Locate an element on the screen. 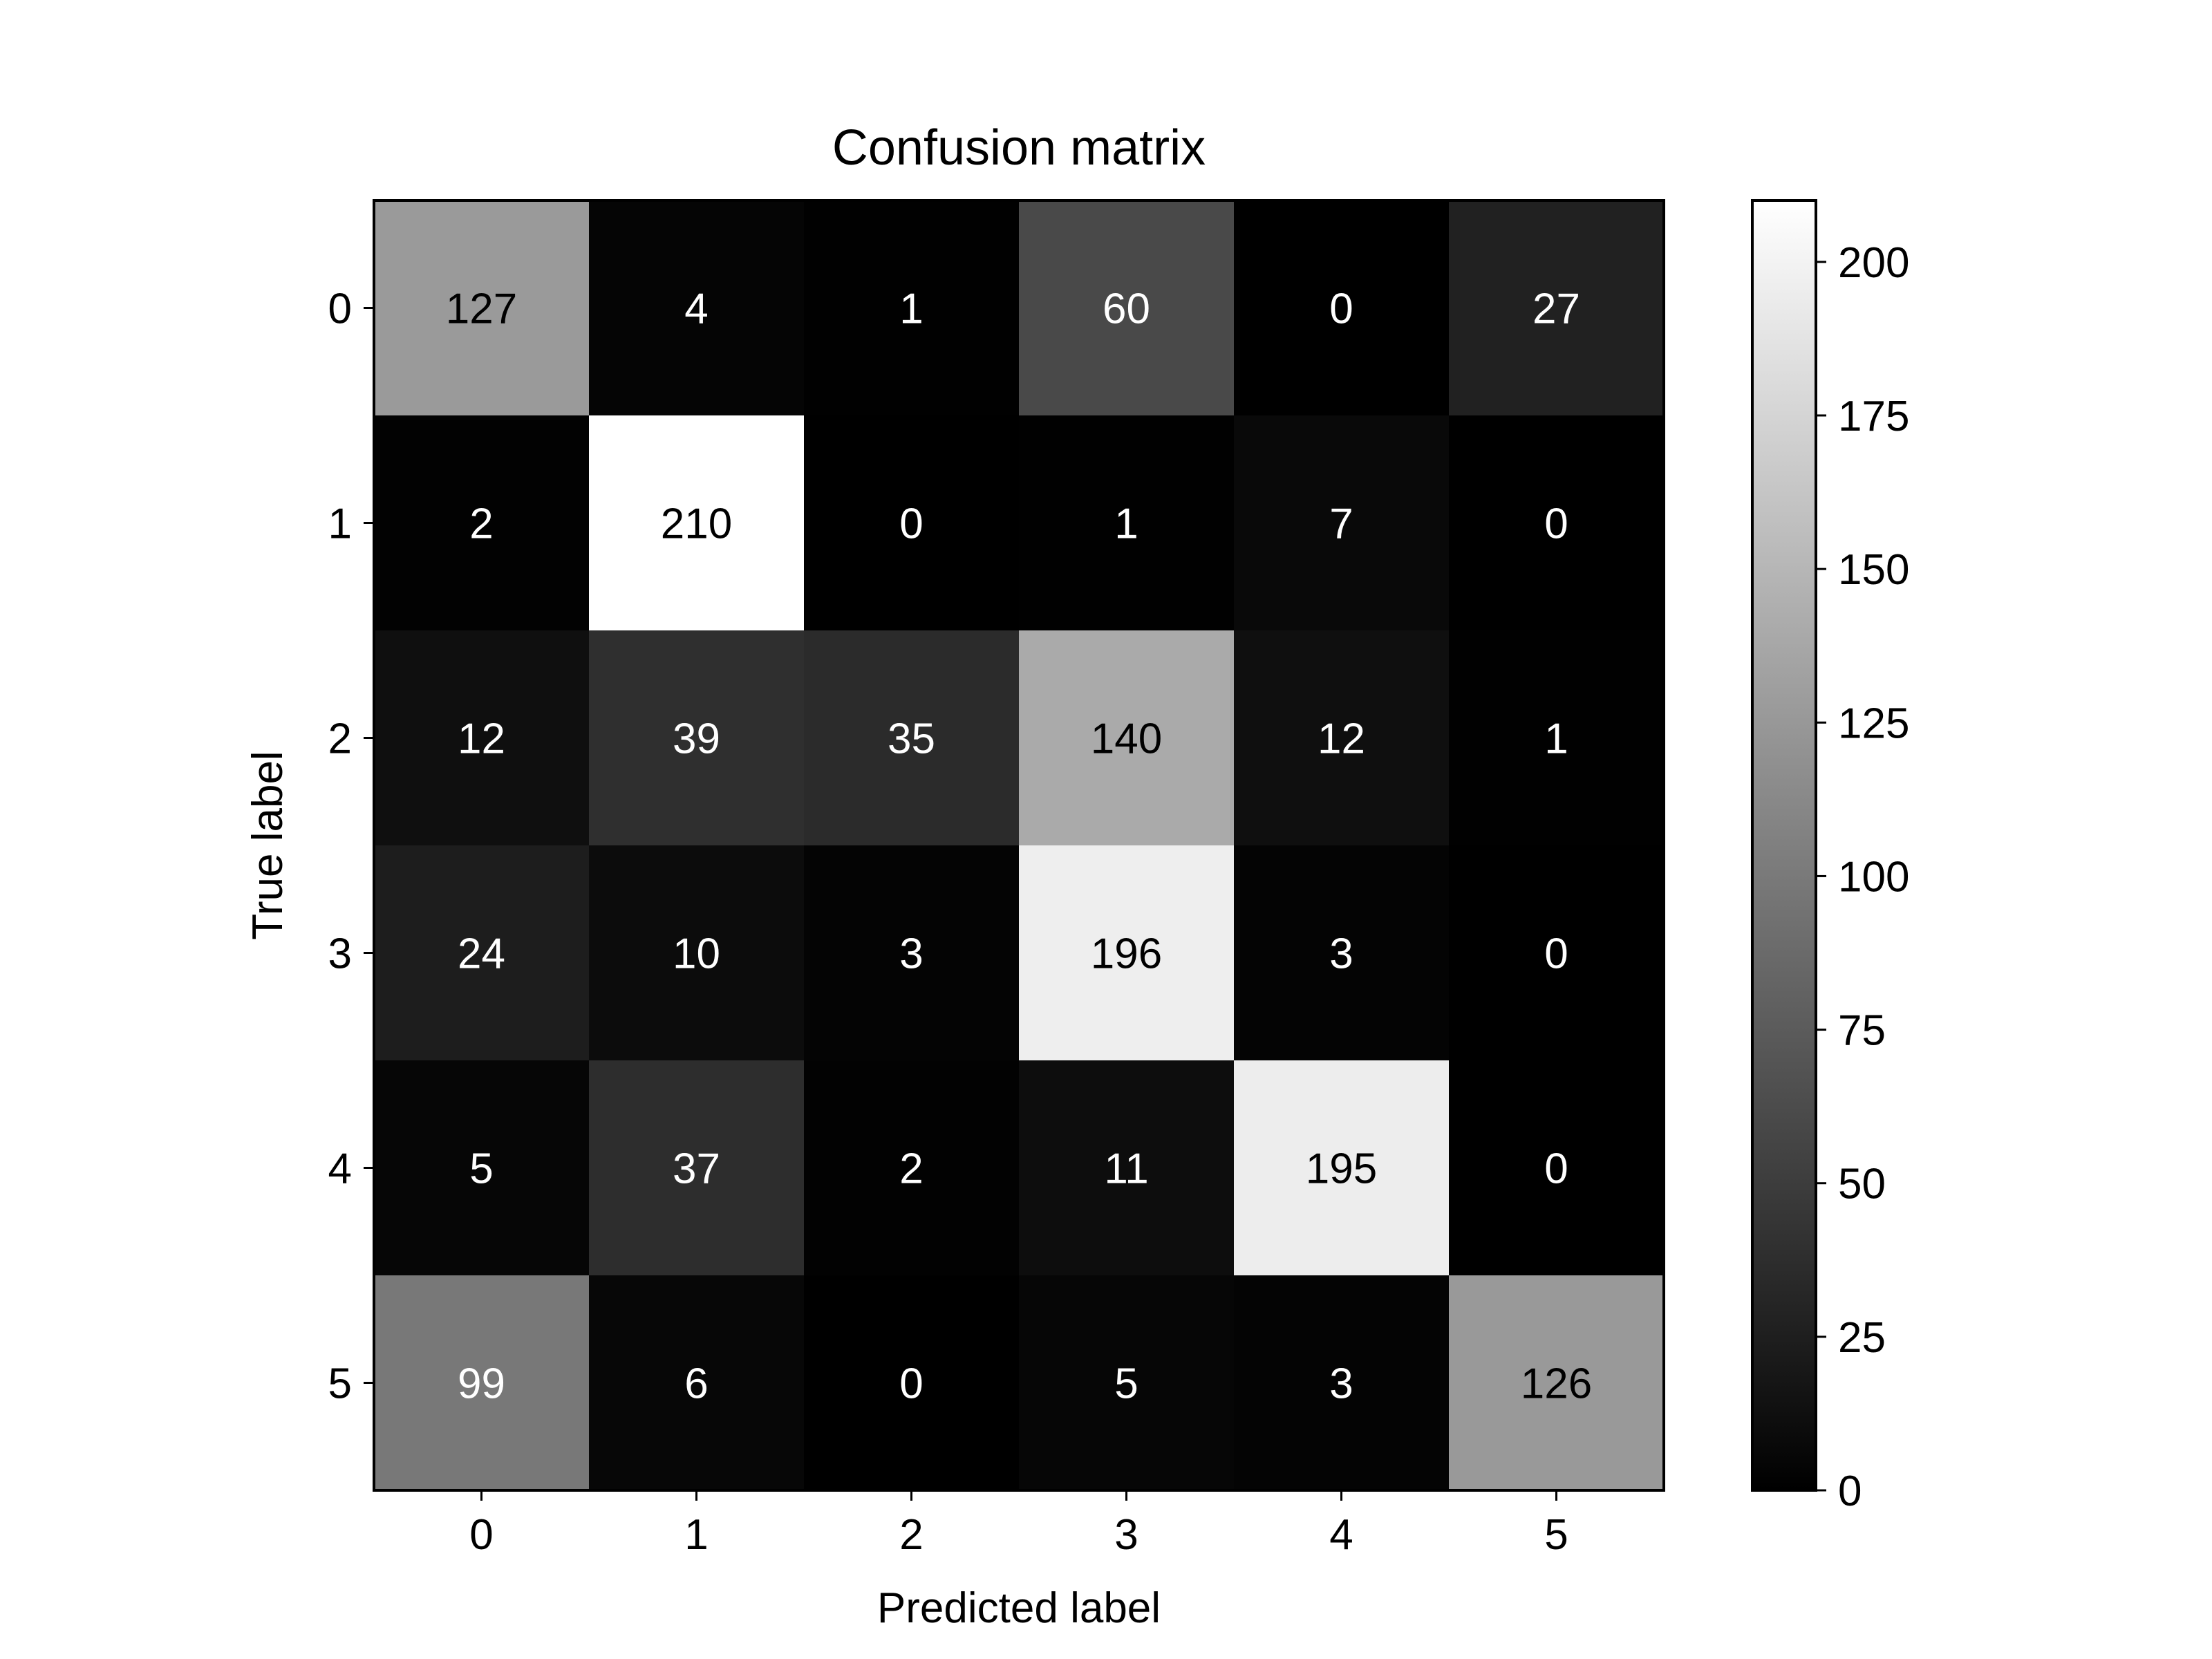 This screenshot has height=1659, width=2212. heatmap-cell-r1-c3 is located at coordinates (1127, 523).